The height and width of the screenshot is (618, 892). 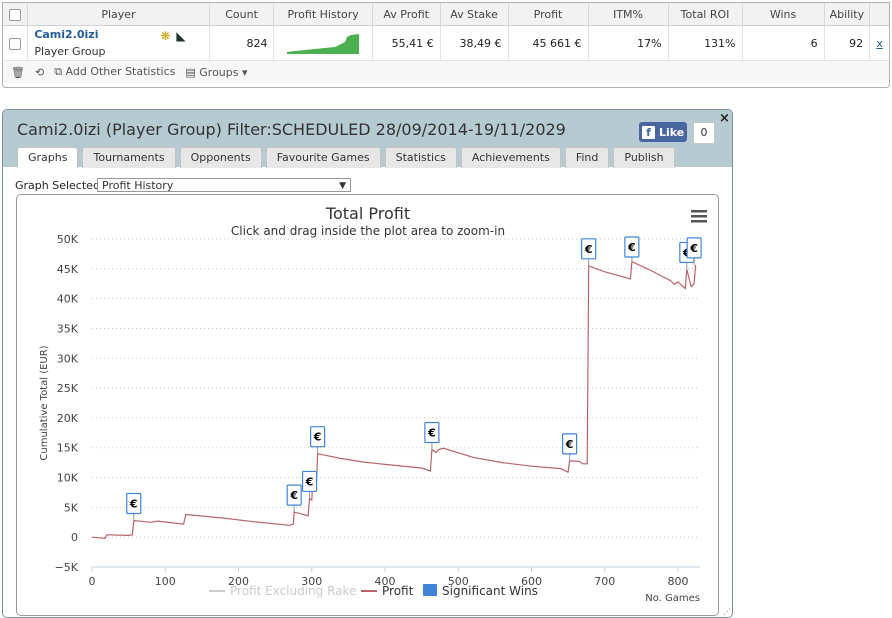 I want to click on facebook-icon: f, so click(x=648, y=132).